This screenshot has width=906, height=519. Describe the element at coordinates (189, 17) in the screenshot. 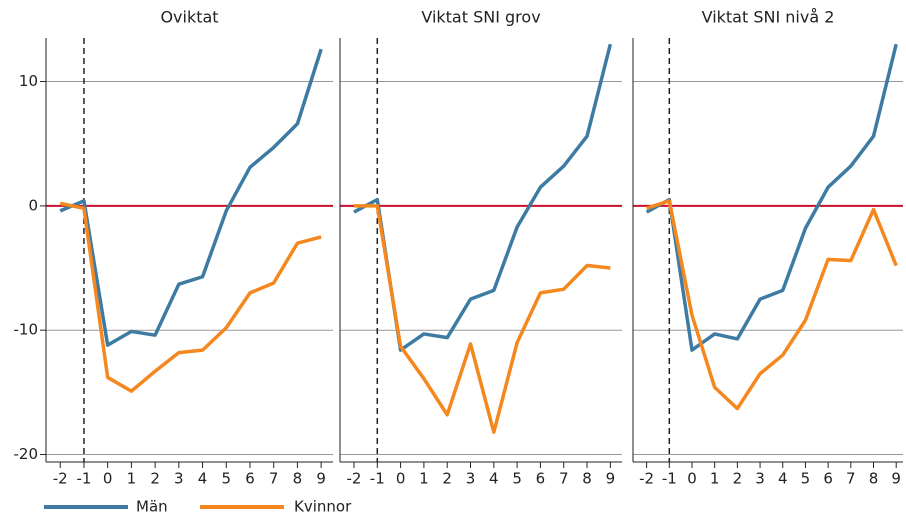

I see `panel-title: Oviktat` at that location.